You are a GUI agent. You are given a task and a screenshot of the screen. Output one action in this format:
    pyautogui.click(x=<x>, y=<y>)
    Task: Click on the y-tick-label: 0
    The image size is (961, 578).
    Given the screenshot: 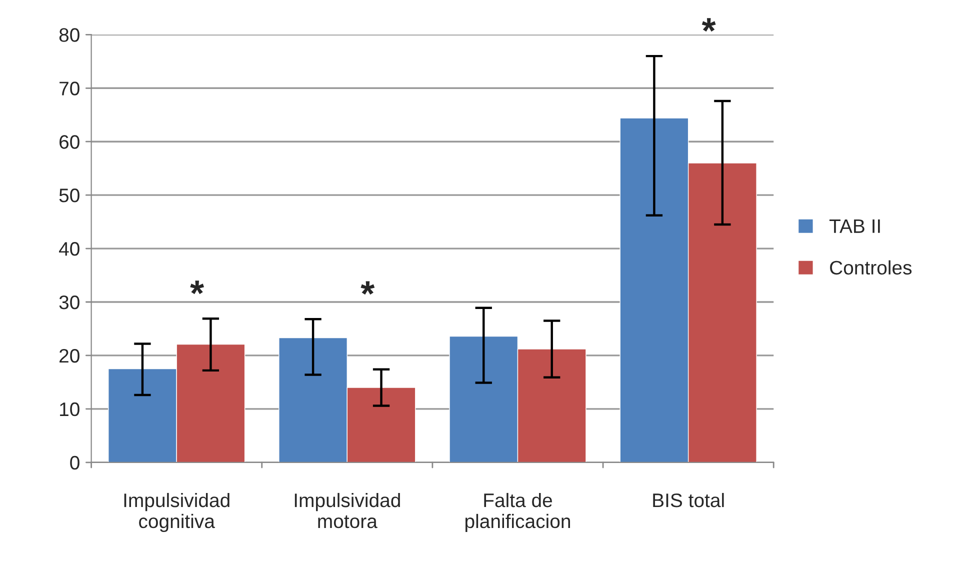 What is the action you would take?
    pyautogui.click(x=75, y=463)
    